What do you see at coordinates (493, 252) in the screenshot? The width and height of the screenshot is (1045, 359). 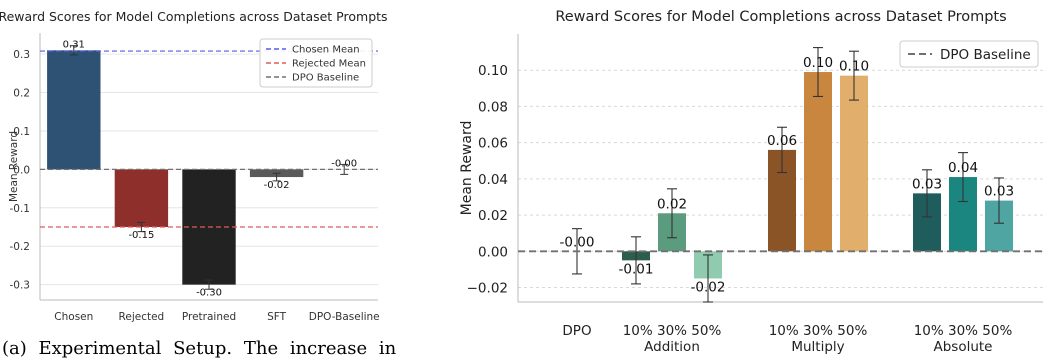 I see `chart-right-ytick-label: 0.00` at bounding box center [493, 252].